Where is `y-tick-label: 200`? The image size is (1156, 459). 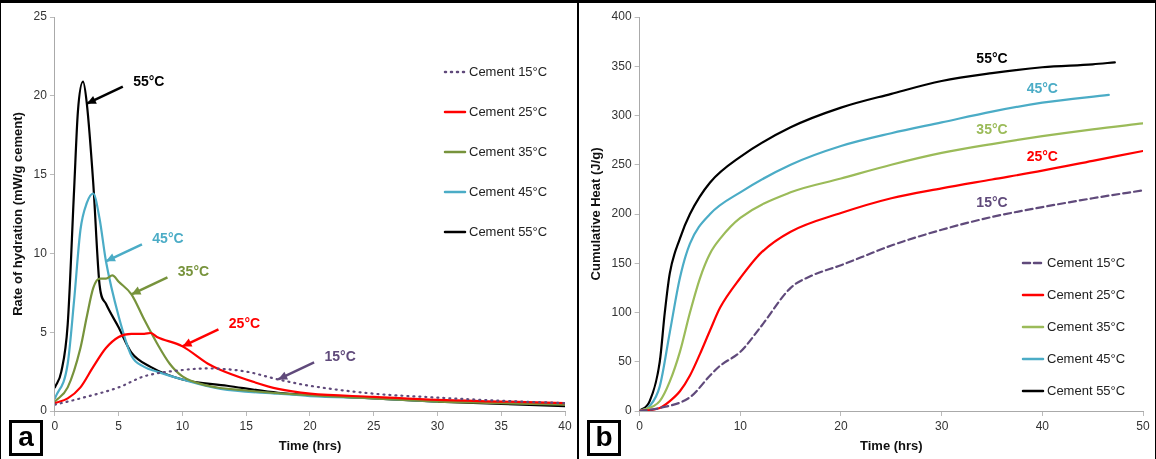
y-tick-label: 200 is located at coordinates (621, 213).